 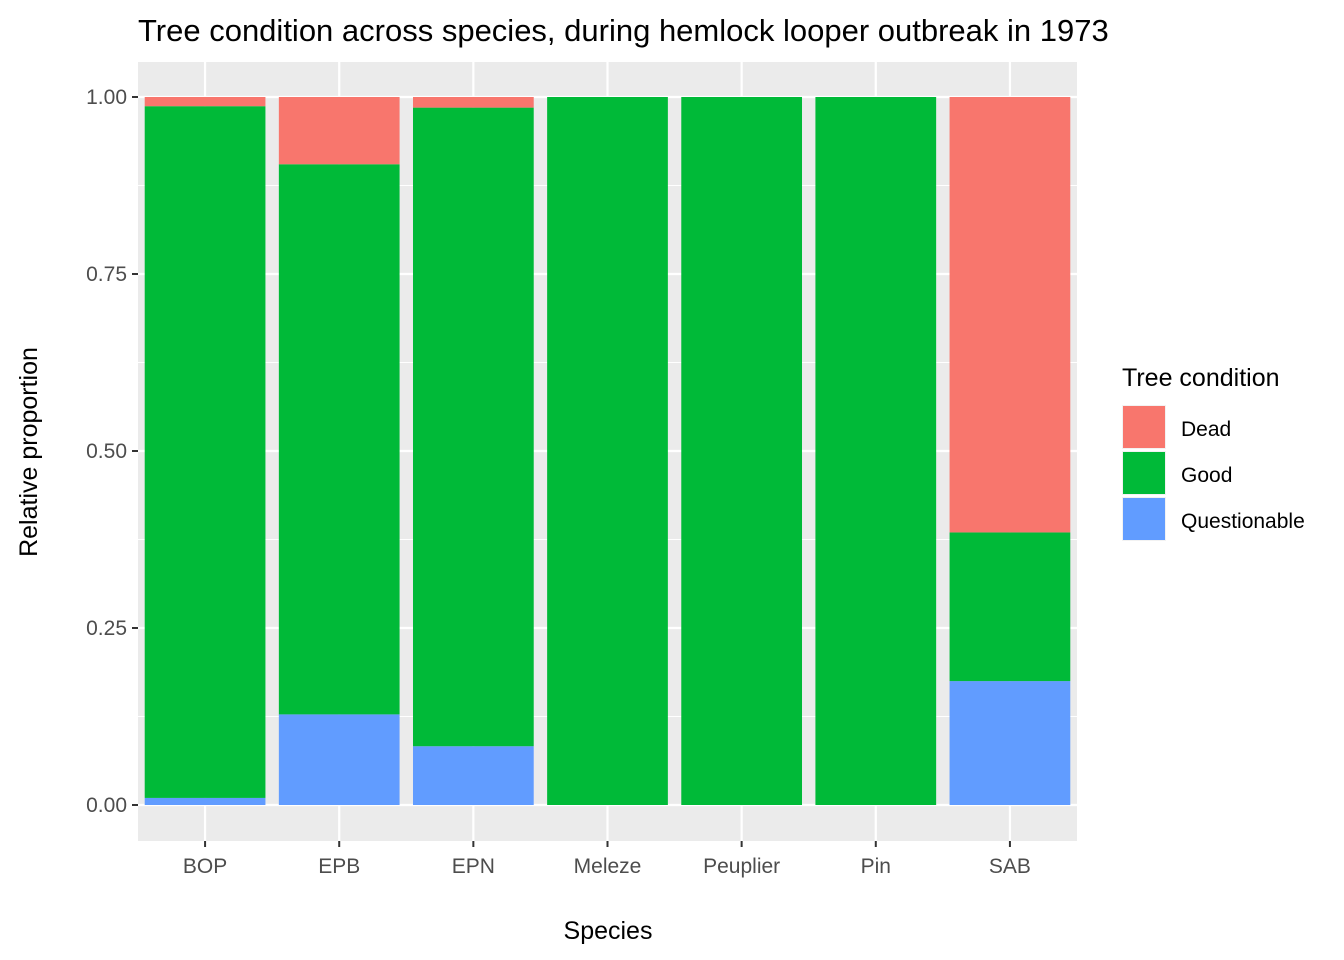 What do you see at coordinates (1213, 452) in the screenshot?
I see `legend: Tree condition Dead Good Questionable` at bounding box center [1213, 452].